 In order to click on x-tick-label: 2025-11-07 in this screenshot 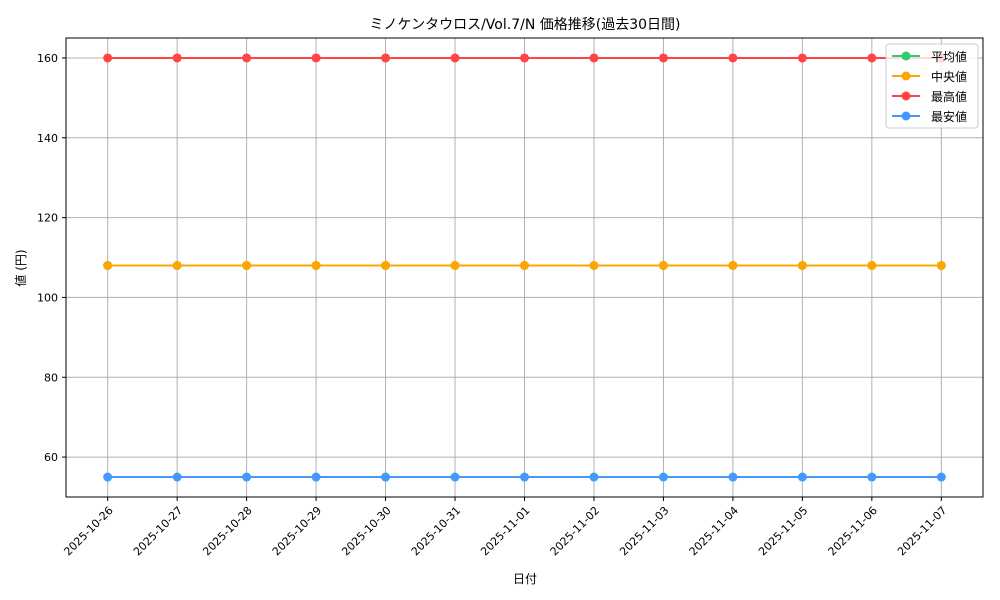, I will do `click(922, 531)`.